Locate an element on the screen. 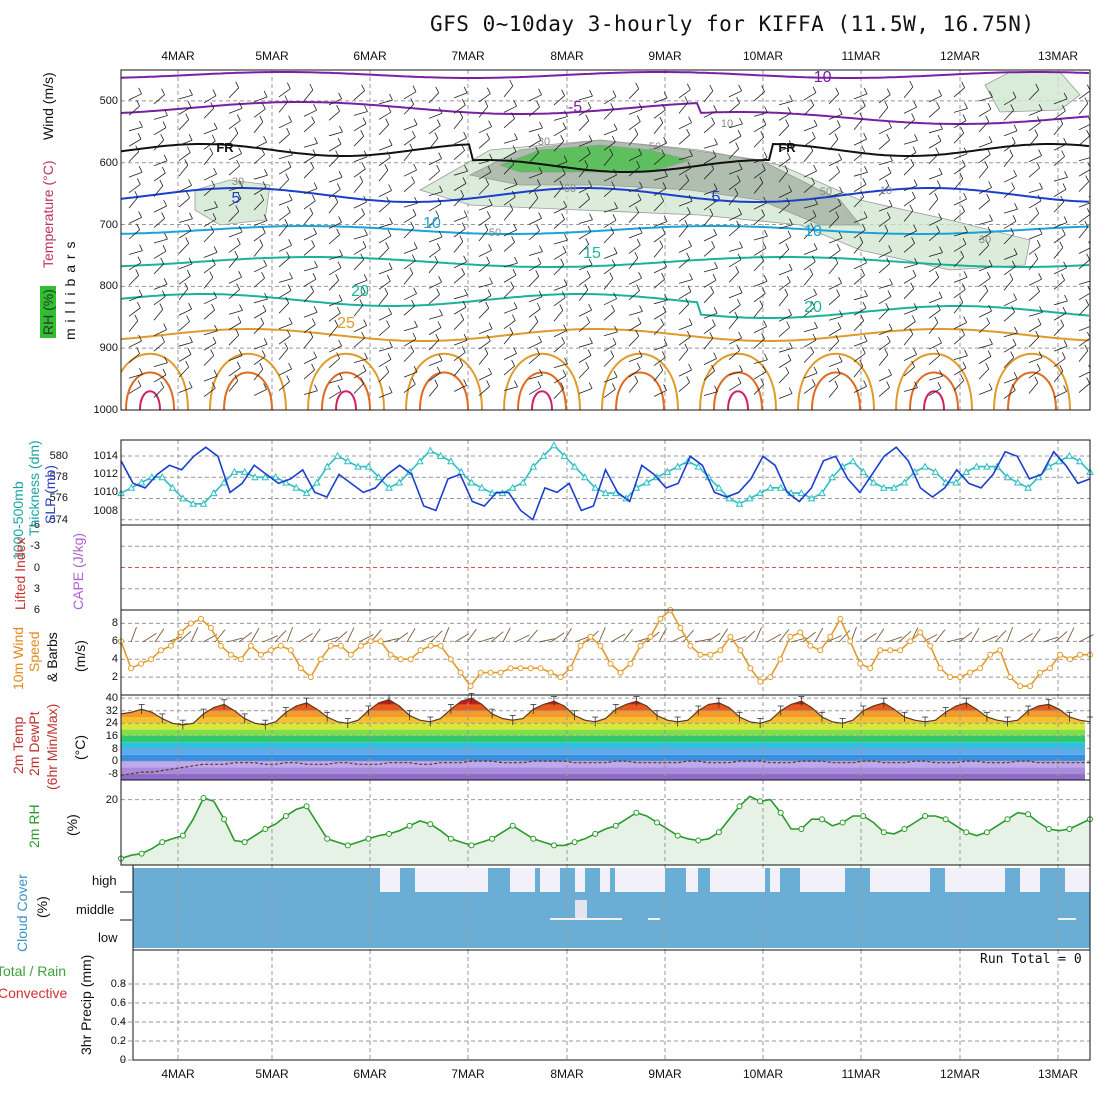 The image size is (1100, 1100). rh-label: 50 is located at coordinates (826, 192).